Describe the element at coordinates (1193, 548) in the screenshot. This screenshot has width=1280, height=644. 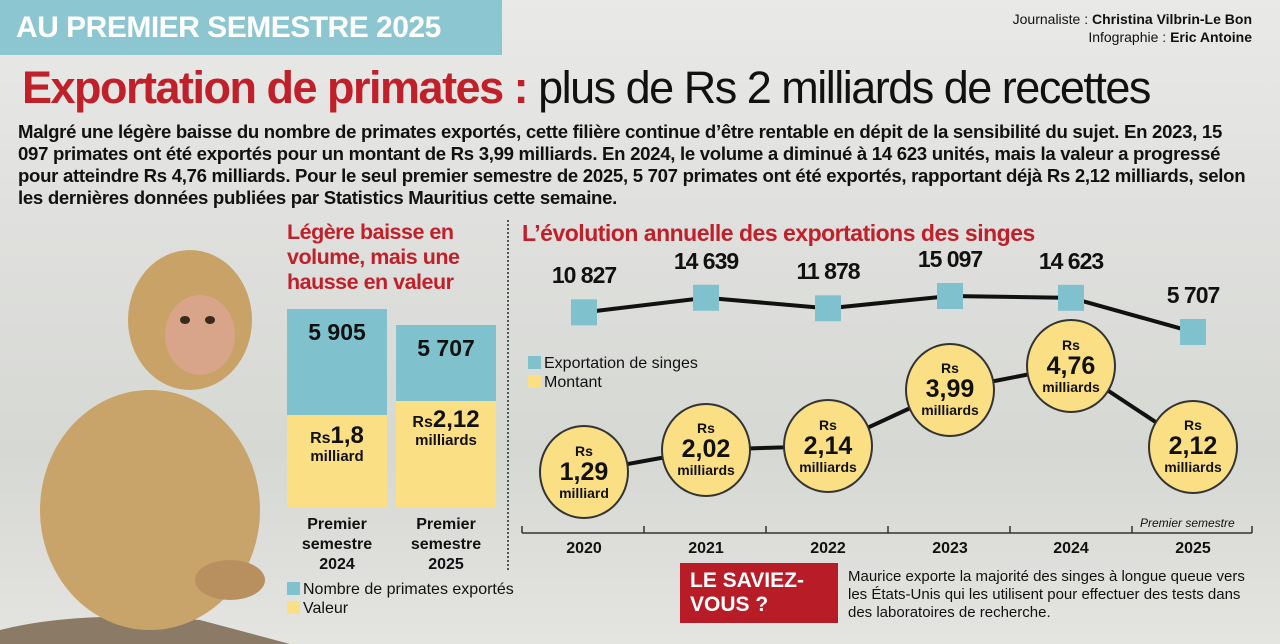
I see `year-label-2025: 2025` at that location.